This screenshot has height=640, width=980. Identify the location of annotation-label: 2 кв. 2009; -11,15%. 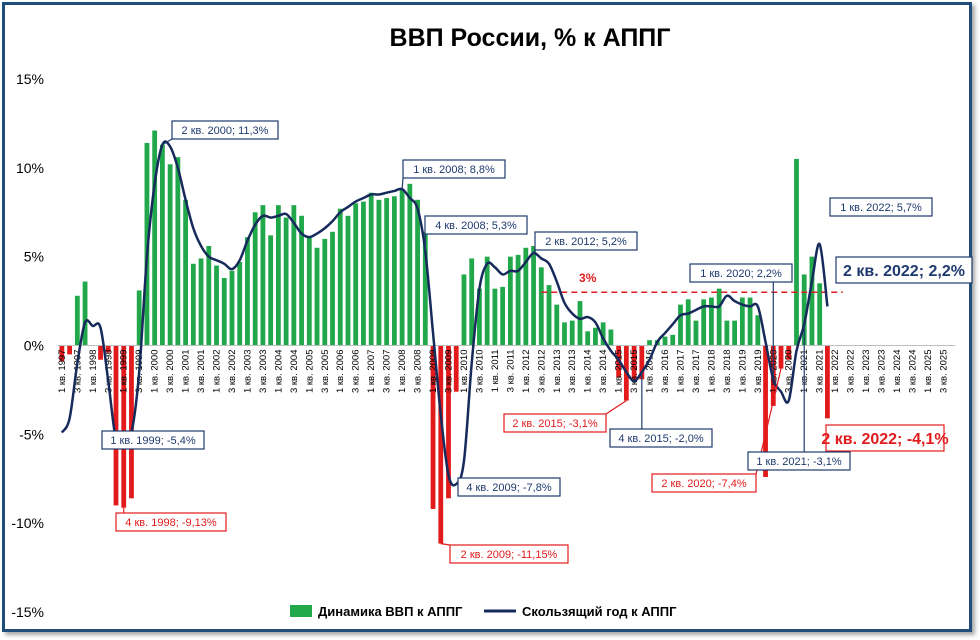
(509, 555).